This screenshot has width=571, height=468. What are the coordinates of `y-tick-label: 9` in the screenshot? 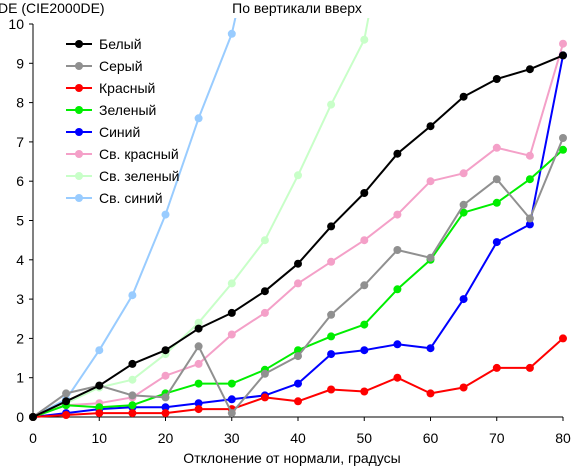 It's located at (20, 63).